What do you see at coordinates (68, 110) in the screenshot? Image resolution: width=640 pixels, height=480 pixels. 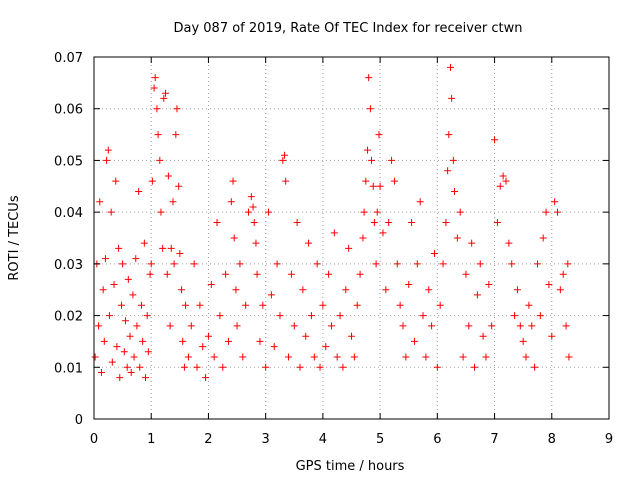 I see `y-tick-label: 0.06` at bounding box center [68, 110].